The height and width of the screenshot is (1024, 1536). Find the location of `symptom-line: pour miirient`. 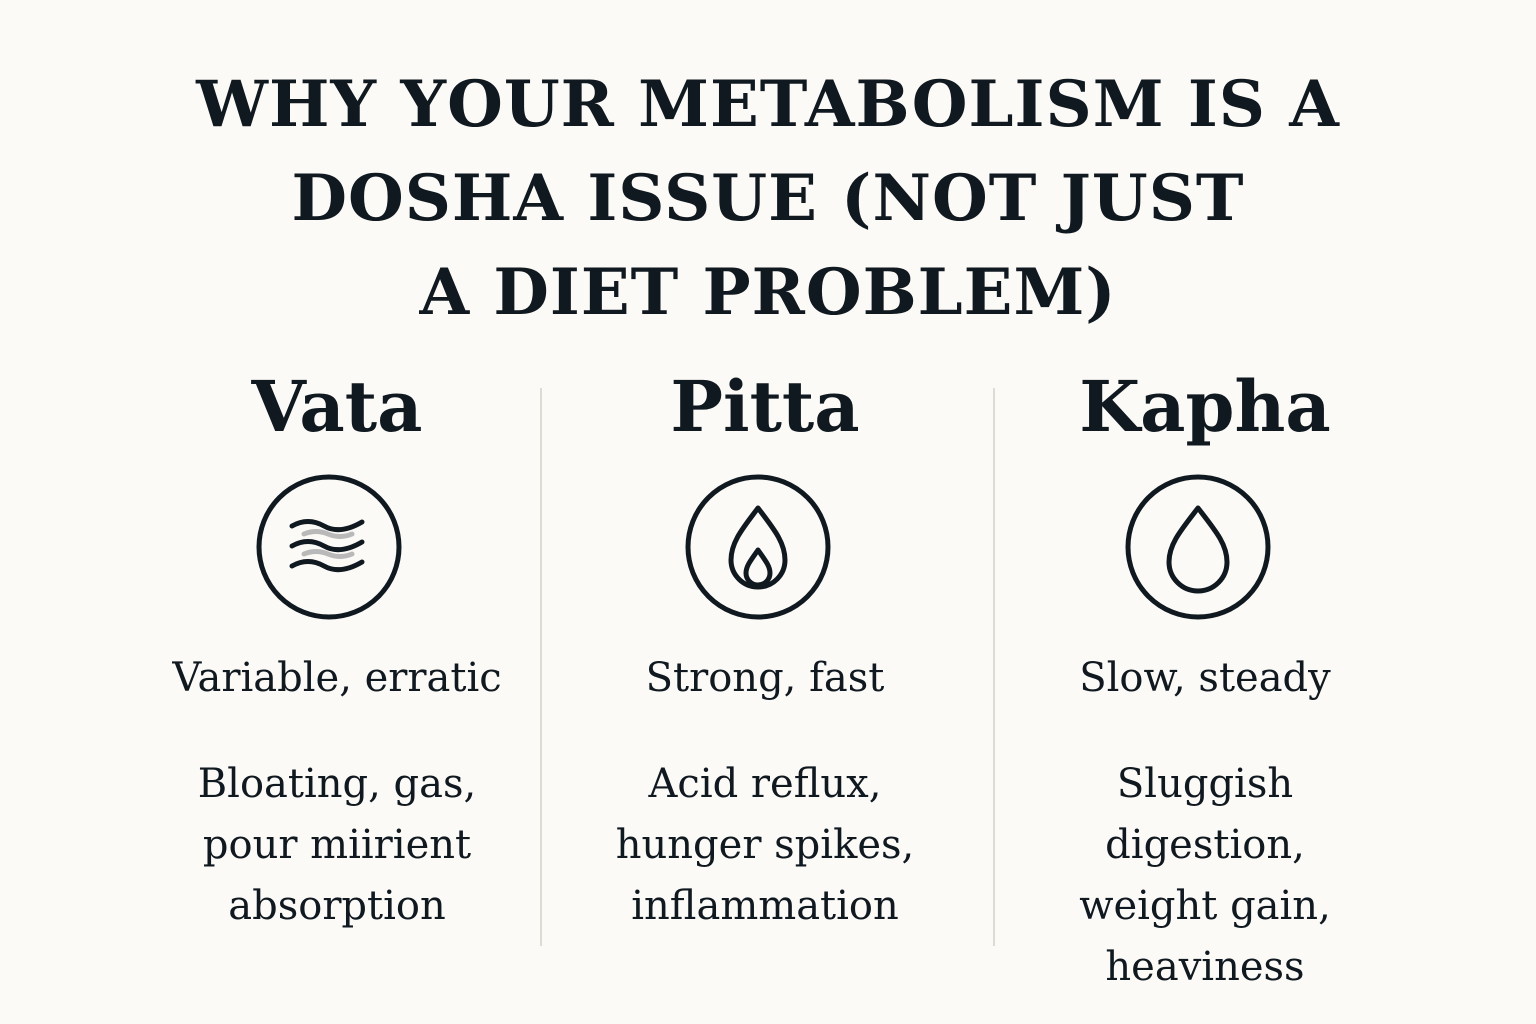

symptom-line: pour miirient is located at coordinates (337, 845).